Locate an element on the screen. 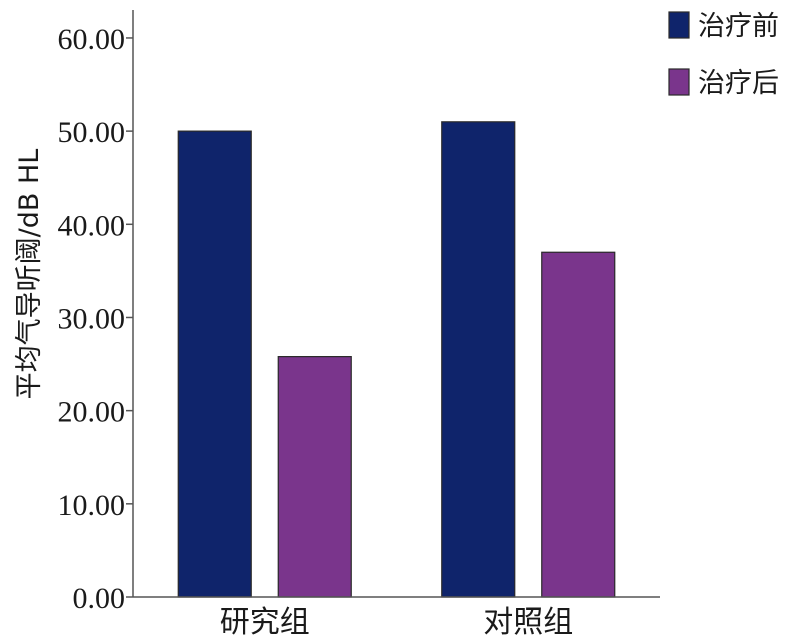 Image resolution: width=795 pixels, height=640 pixels. x-axis-category-labels: 研究组 对照组 is located at coordinates (397, 622).